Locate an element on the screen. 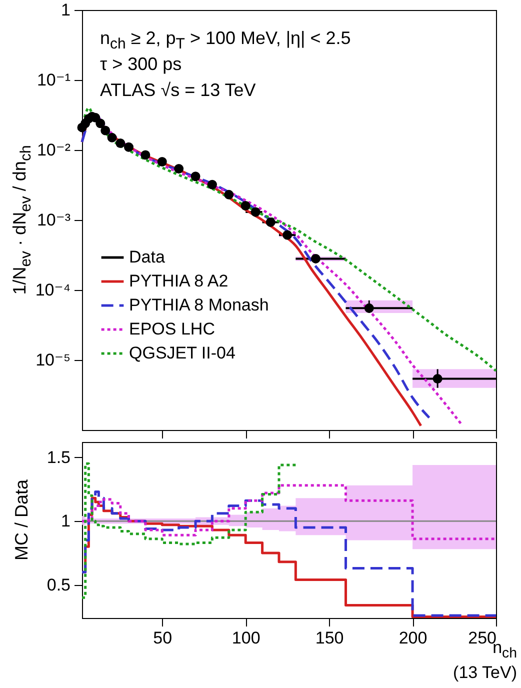  legend-label: PYTHIA 8 A2 is located at coordinates (178, 281).